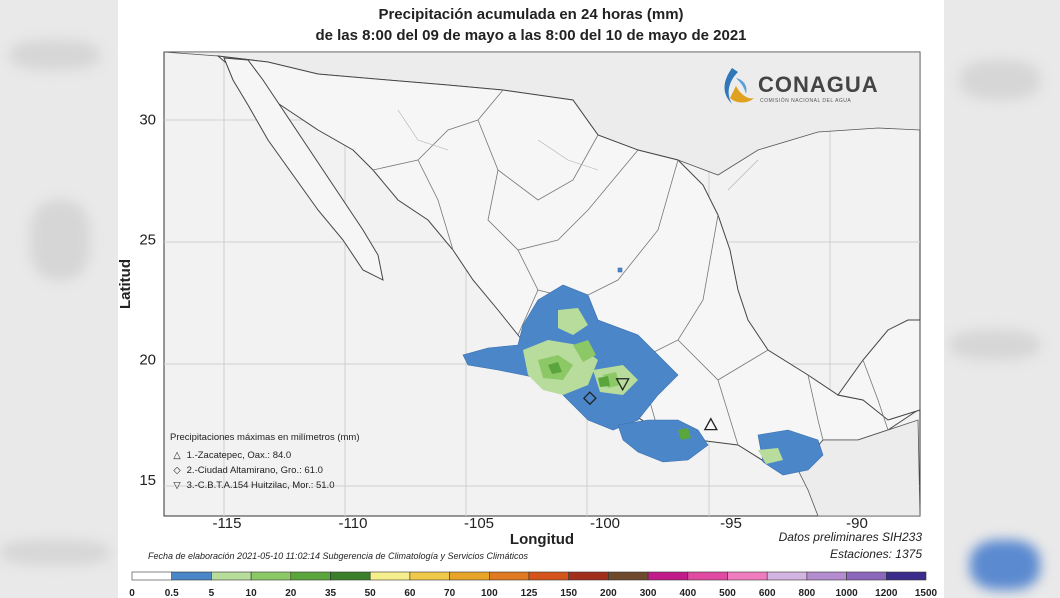  Describe the element at coordinates (291, 593) in the screenshot. I see `colorbar-label: 20` at that location.